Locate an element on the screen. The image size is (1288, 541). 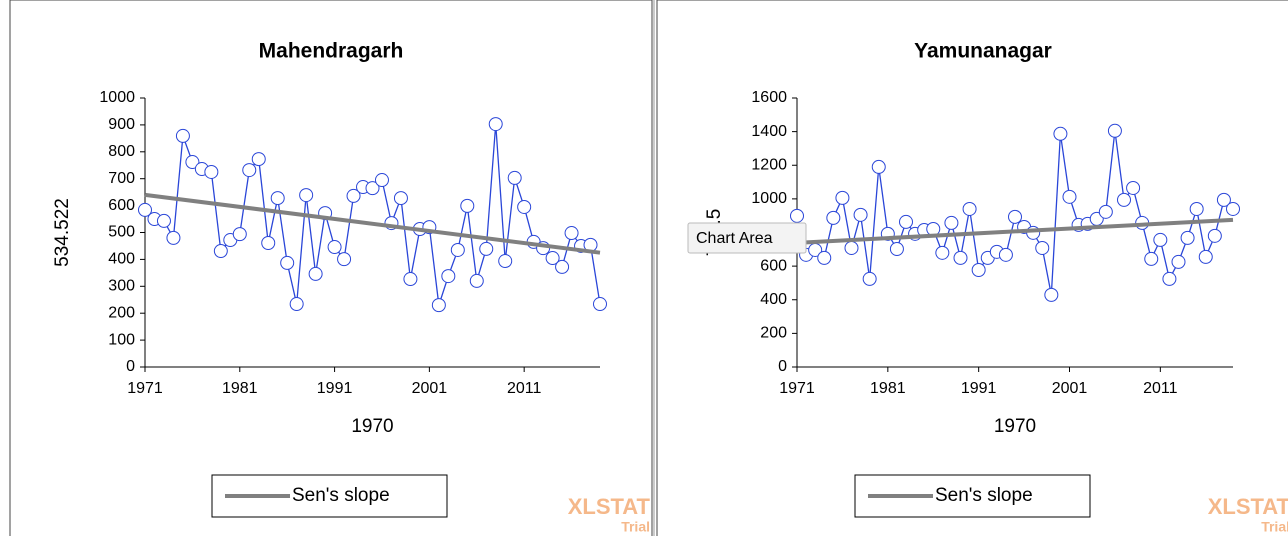
y-tick-label: 800 is located at coordinates (121, 151).